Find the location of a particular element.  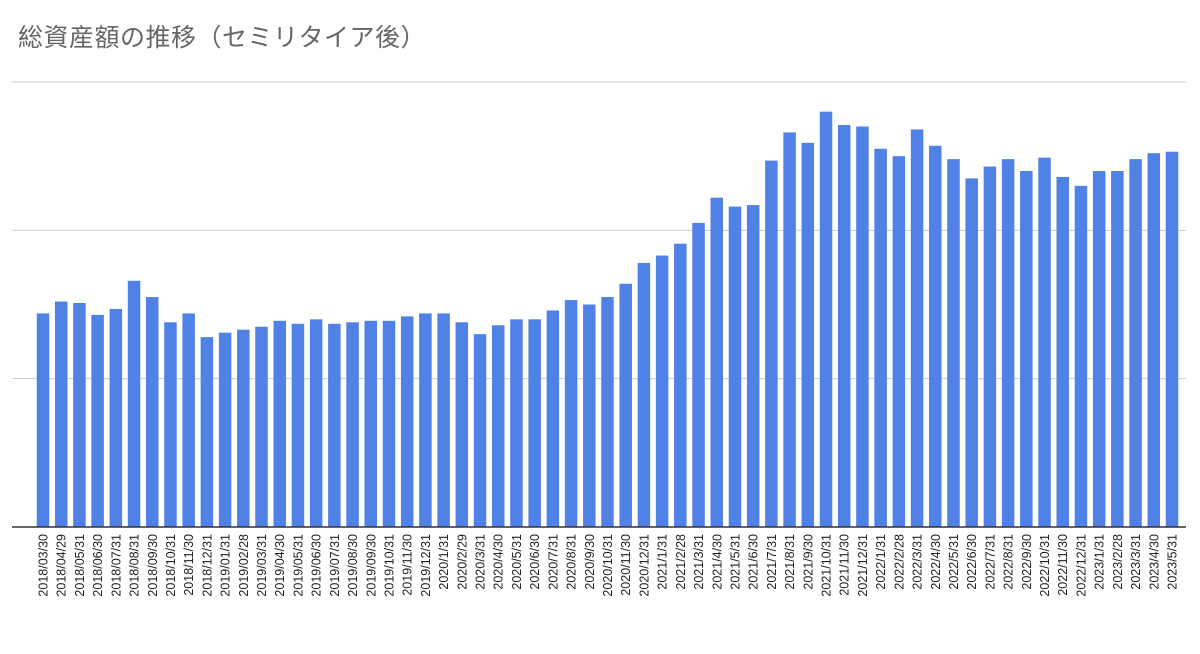

bar-2020/6/30 is located at coordinates (534, 423).